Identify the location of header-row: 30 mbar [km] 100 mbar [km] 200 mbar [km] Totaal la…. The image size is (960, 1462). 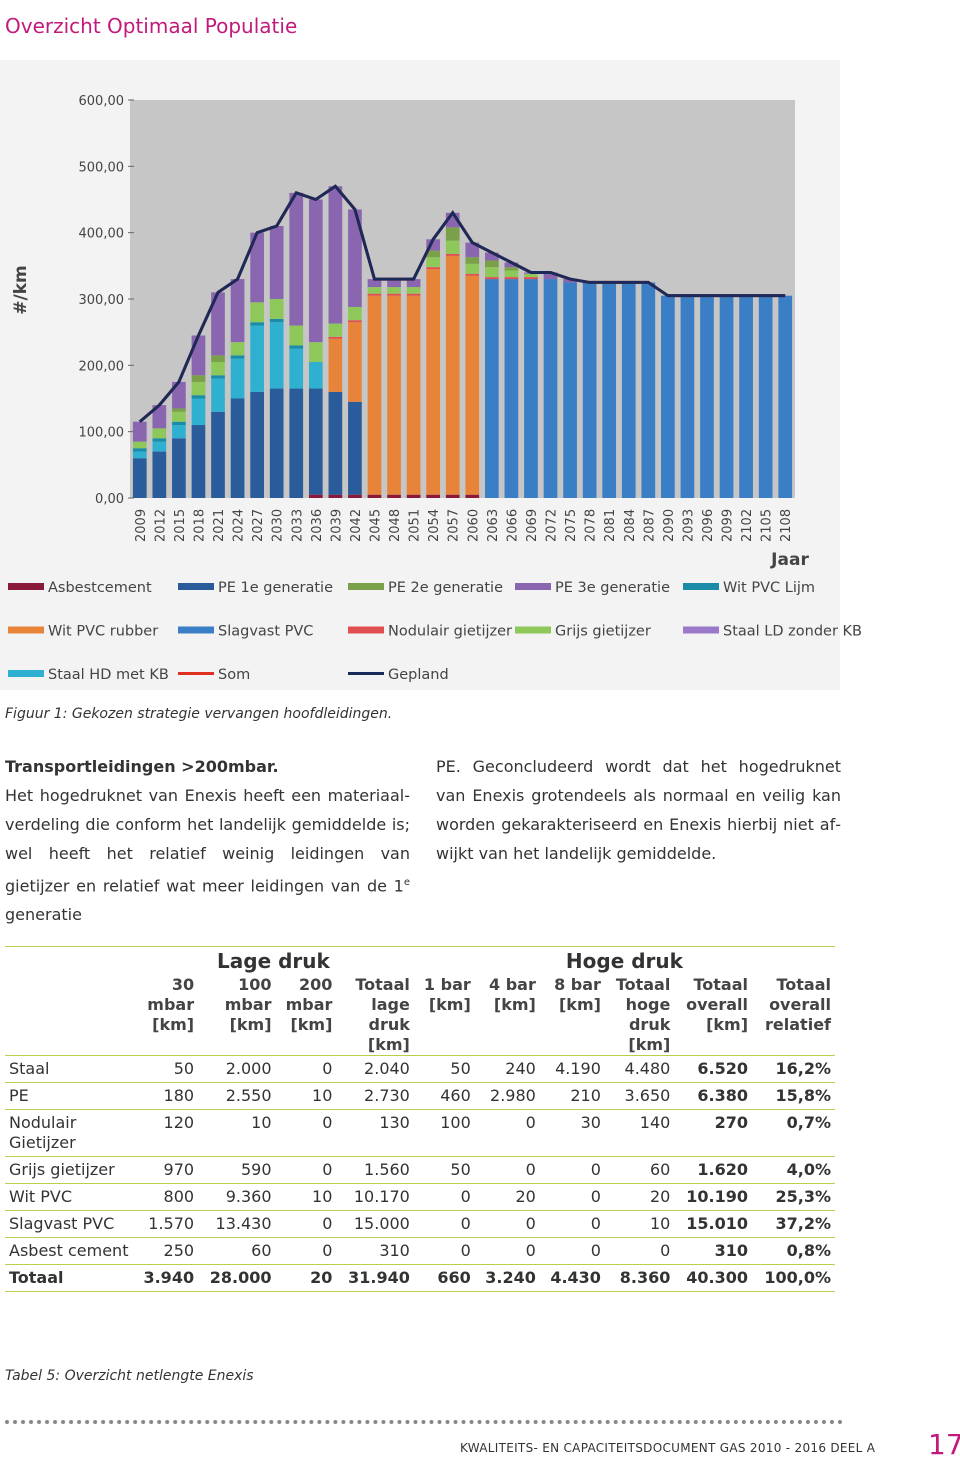
(420, 1015).